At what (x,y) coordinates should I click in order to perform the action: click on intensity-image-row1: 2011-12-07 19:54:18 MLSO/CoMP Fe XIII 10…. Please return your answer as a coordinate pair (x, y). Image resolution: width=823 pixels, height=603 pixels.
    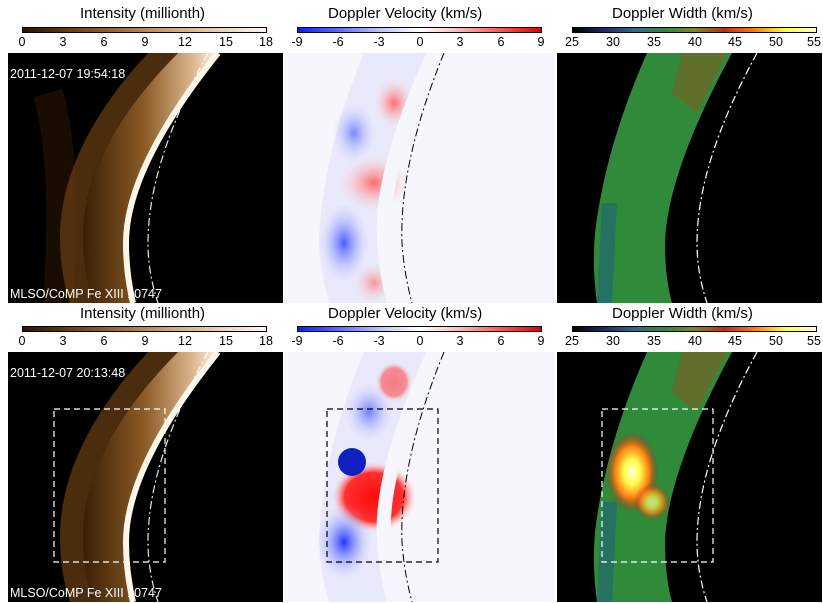
    Looking at the image, I should click on (145, 178).